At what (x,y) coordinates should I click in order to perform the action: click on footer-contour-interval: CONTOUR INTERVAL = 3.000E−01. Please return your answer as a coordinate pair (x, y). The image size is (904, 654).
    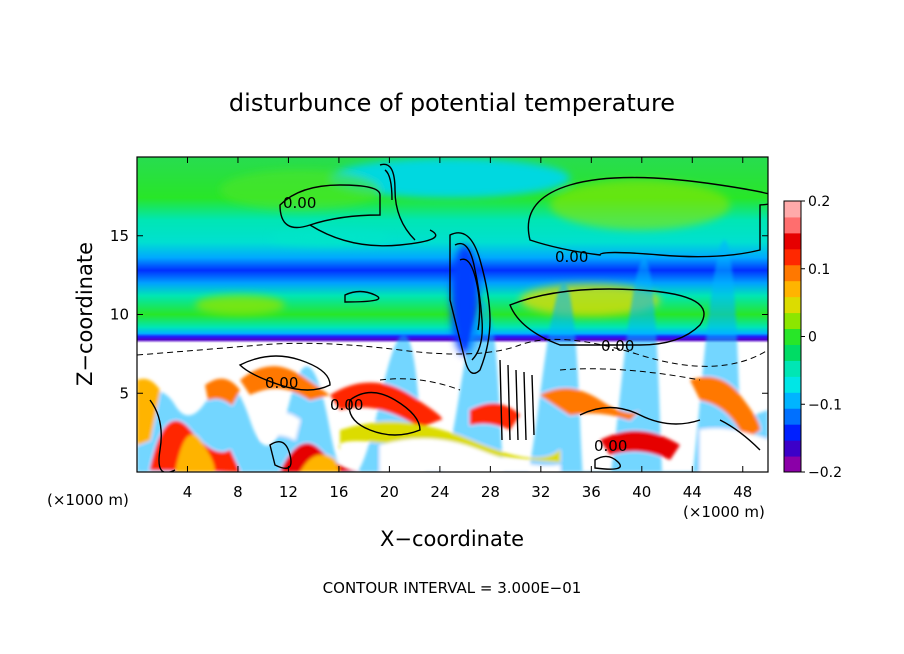
    Looking at the image, I should click on (452, 588).